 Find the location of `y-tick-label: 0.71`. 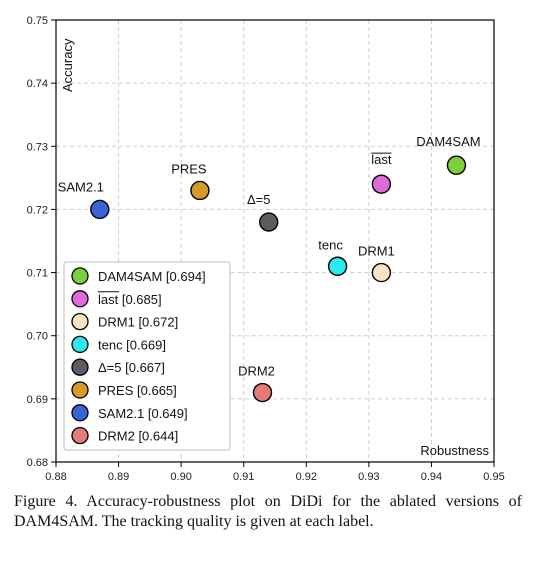

y-tick-label: 0.71 is located at coordinates (37, 274).